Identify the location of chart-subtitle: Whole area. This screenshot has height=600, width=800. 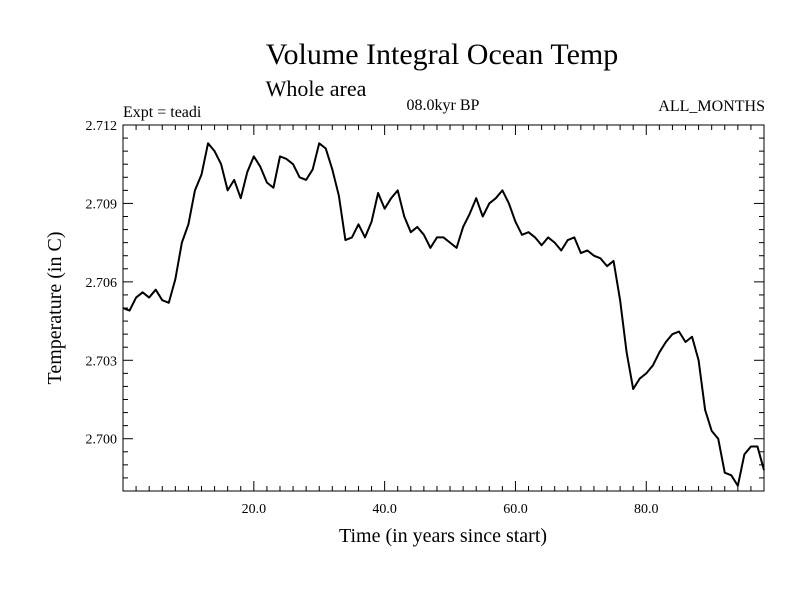
(316, 88).